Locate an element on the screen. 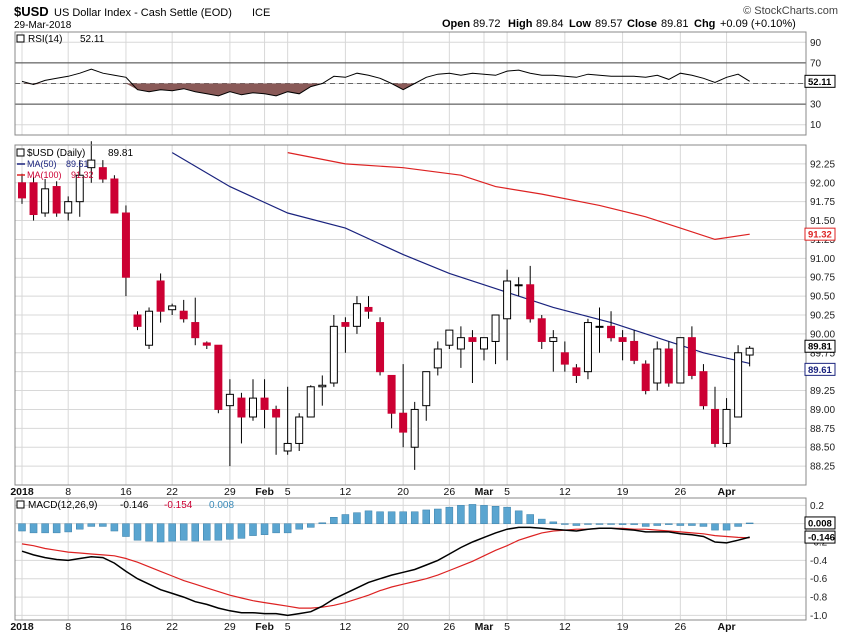  price-tick-label: 89.25 is located at coordinates (822, 391).